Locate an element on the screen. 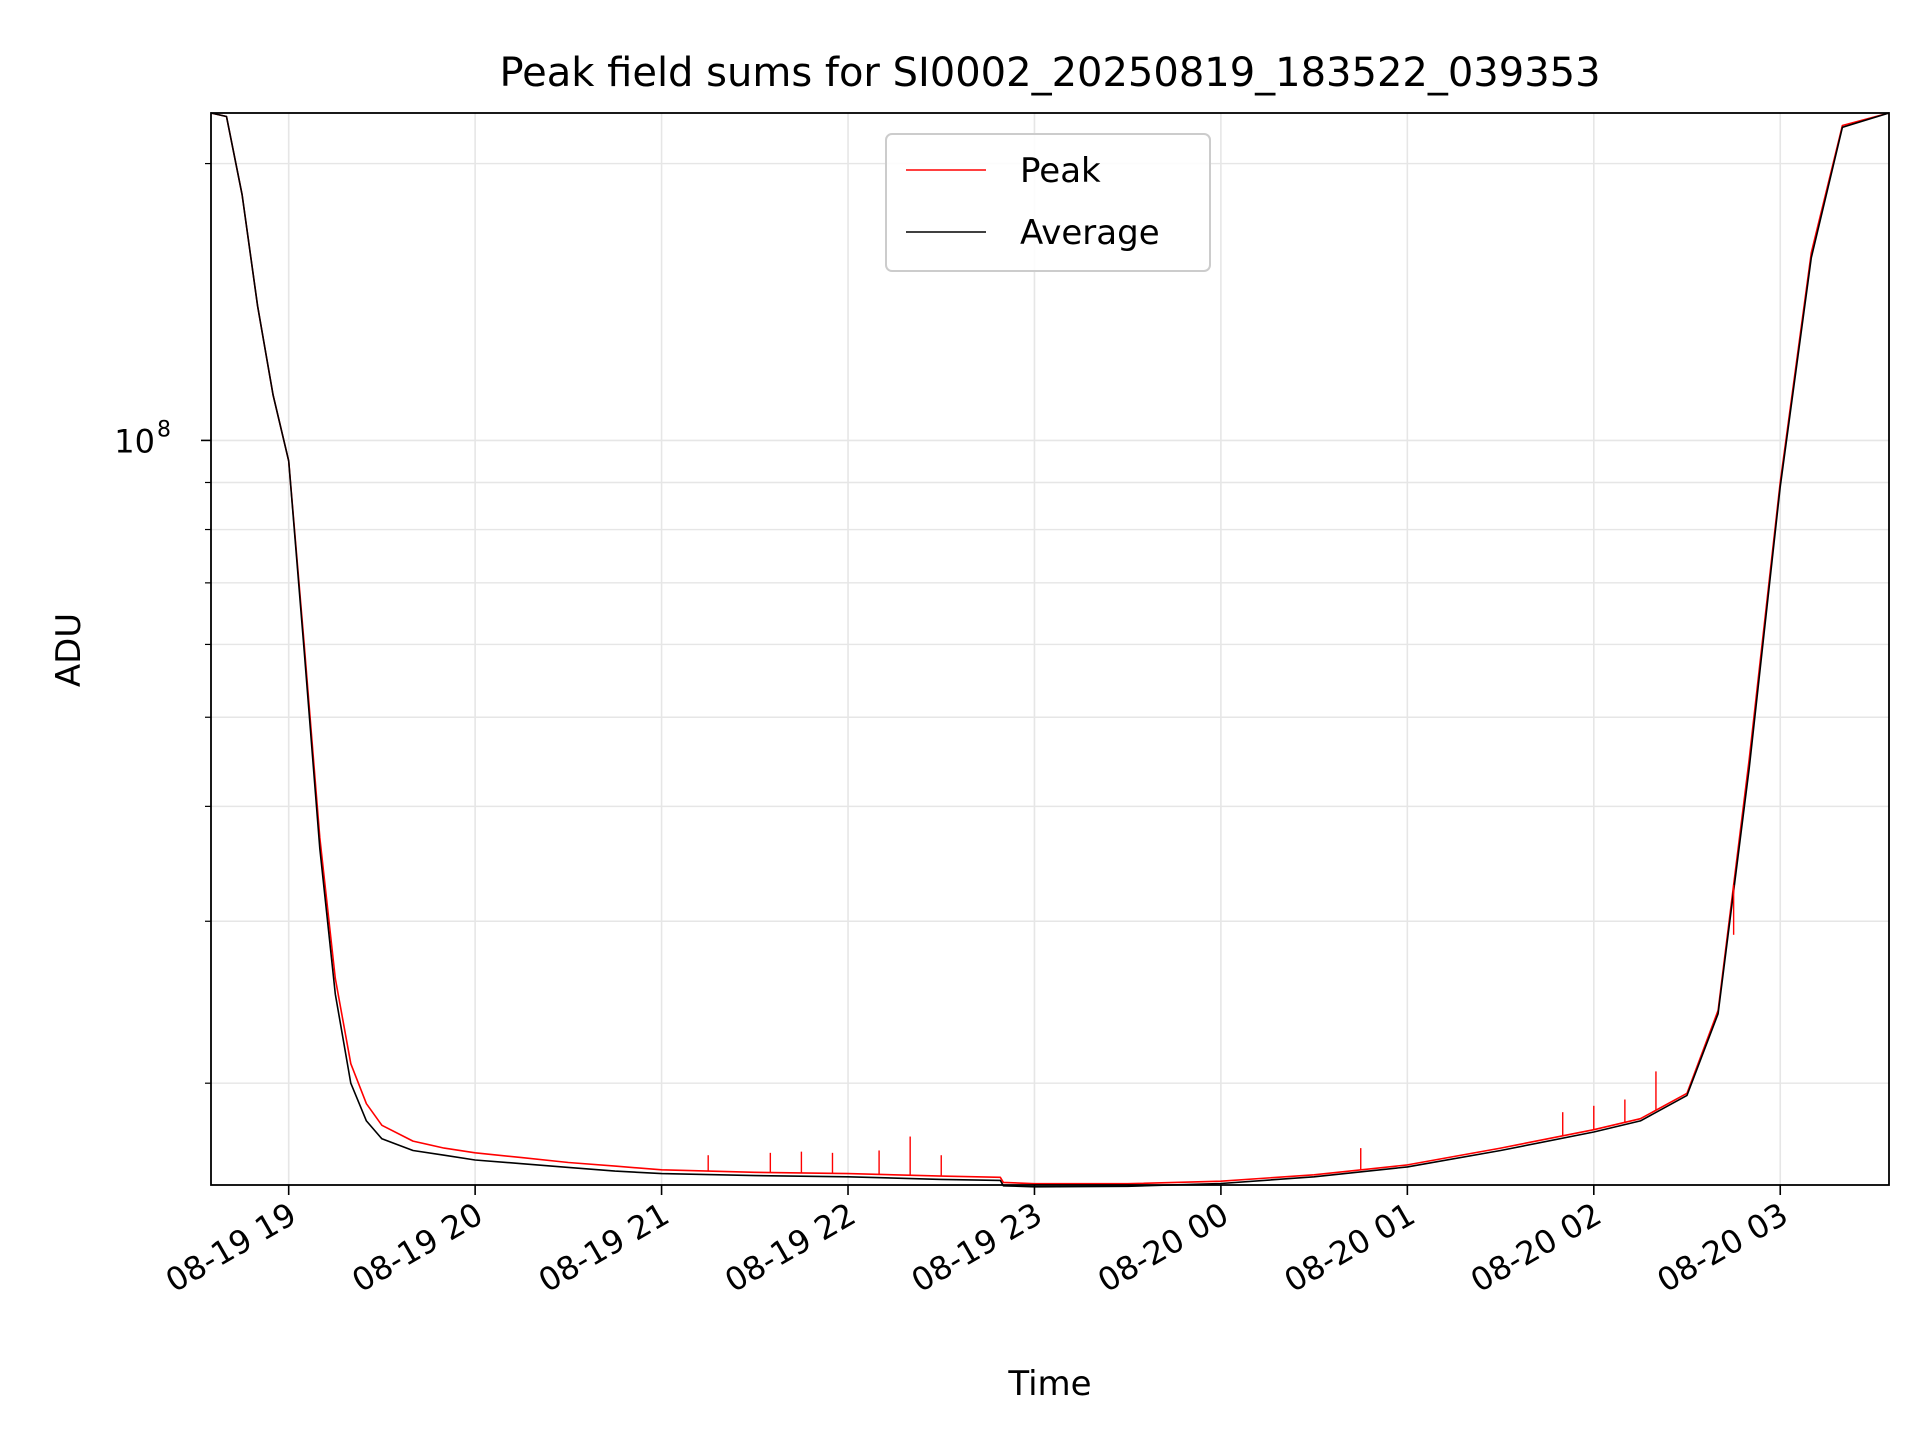 This screenshot has width=1920, height=1445. y-axis-ticks: 10 8 is located at coordinates (162, 623).